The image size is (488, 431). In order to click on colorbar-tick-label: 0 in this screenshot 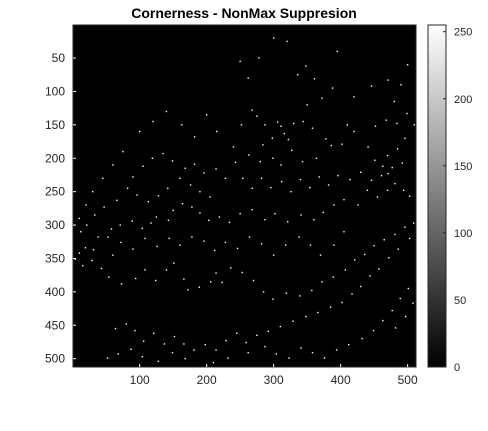, I will do `click(457, 368)`.